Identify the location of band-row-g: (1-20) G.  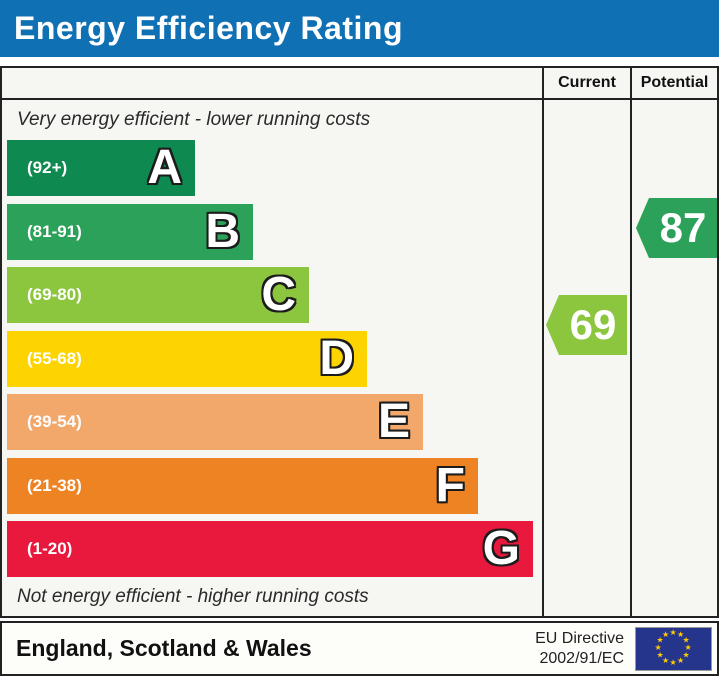
(270, 549).